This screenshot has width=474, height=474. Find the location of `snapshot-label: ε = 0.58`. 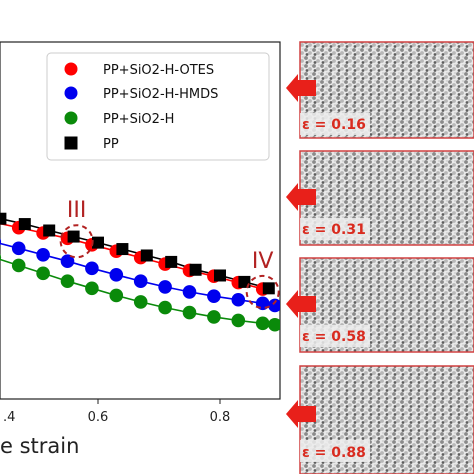

snapshot-label: ε = 0.58 is located at coordinates (334, 337).